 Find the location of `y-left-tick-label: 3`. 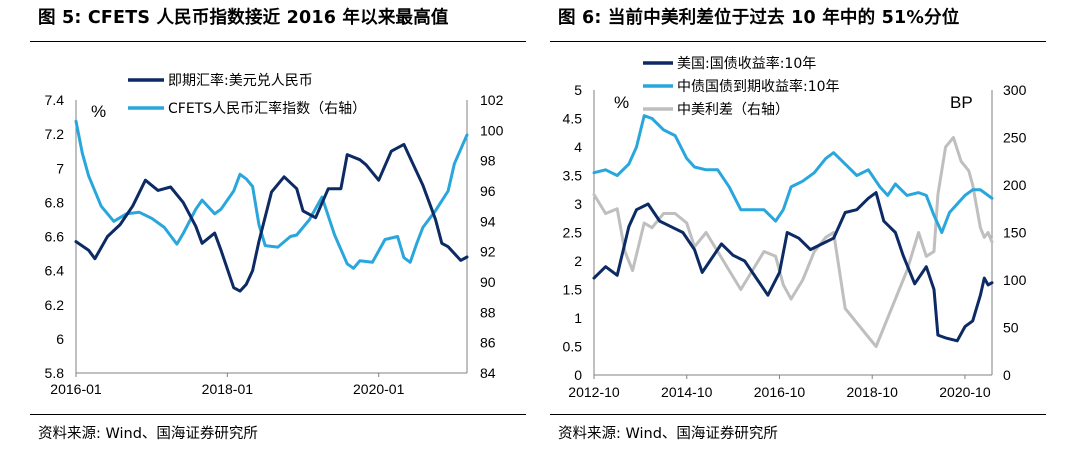

y-left-tick-label: 3 is located at coordinates (578, 204).